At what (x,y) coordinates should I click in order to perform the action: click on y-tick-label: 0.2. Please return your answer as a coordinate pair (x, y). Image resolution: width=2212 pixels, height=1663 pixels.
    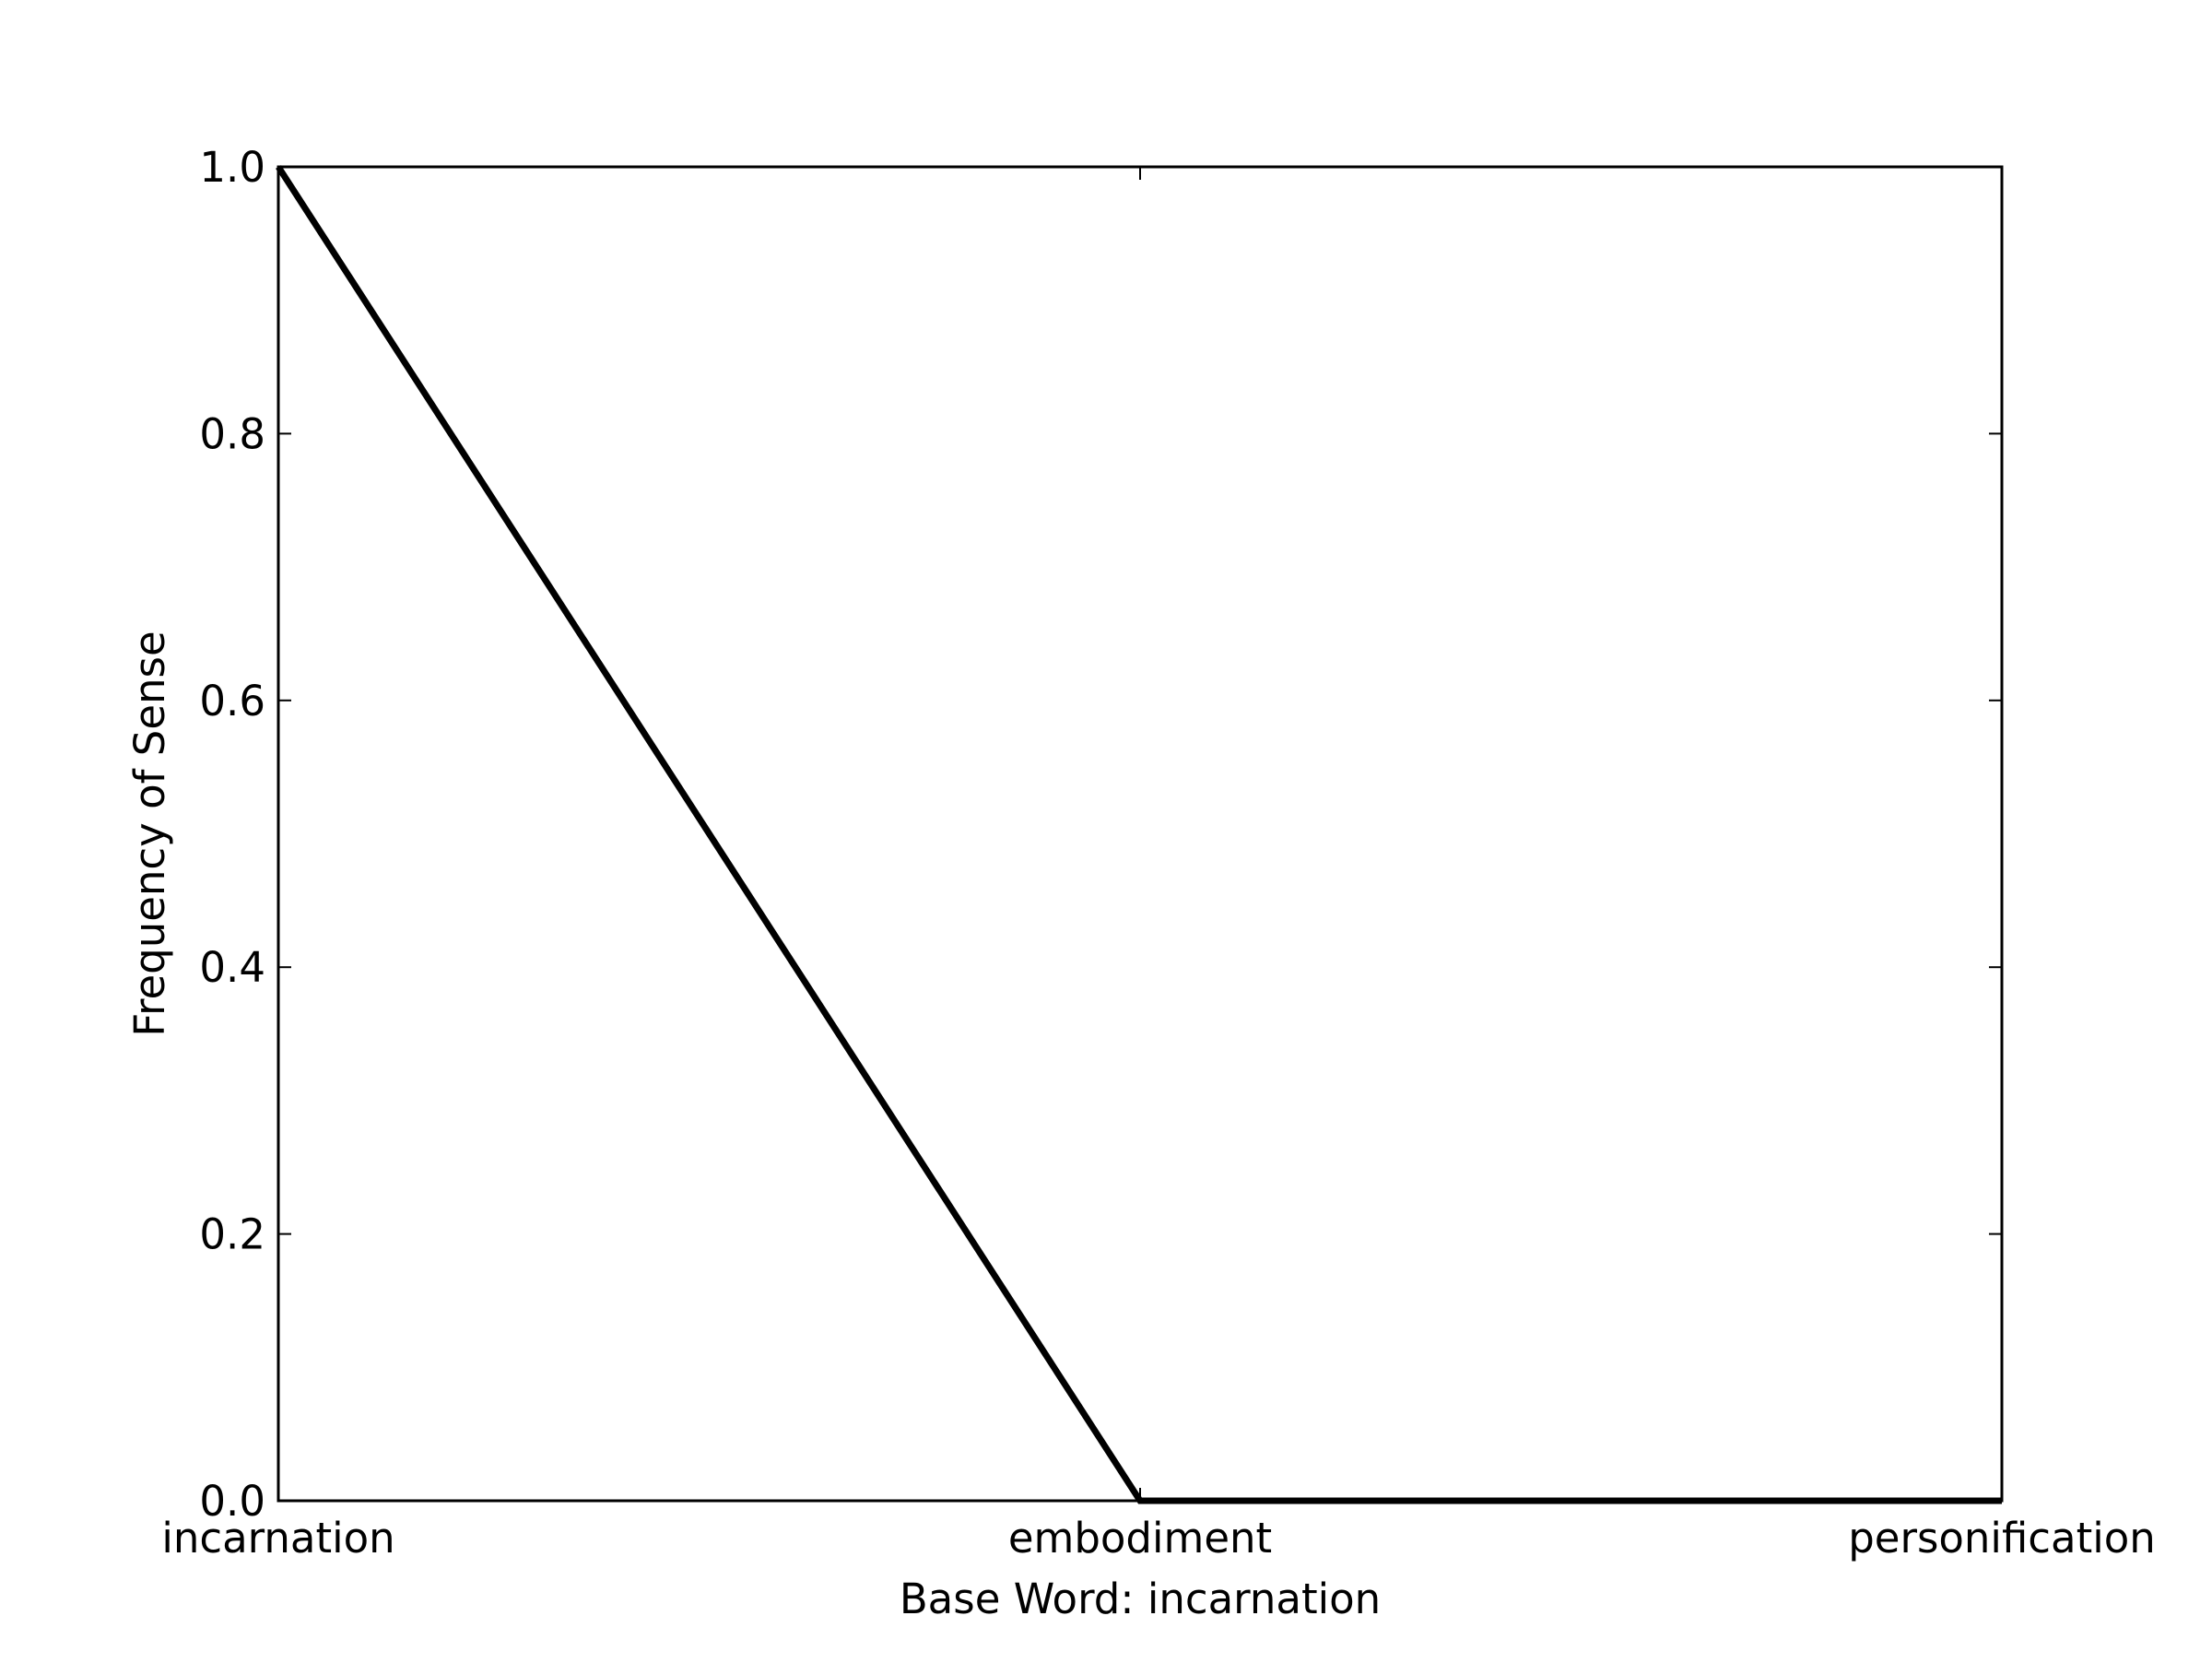
    Looking at the image, I should click on (232, 1234).